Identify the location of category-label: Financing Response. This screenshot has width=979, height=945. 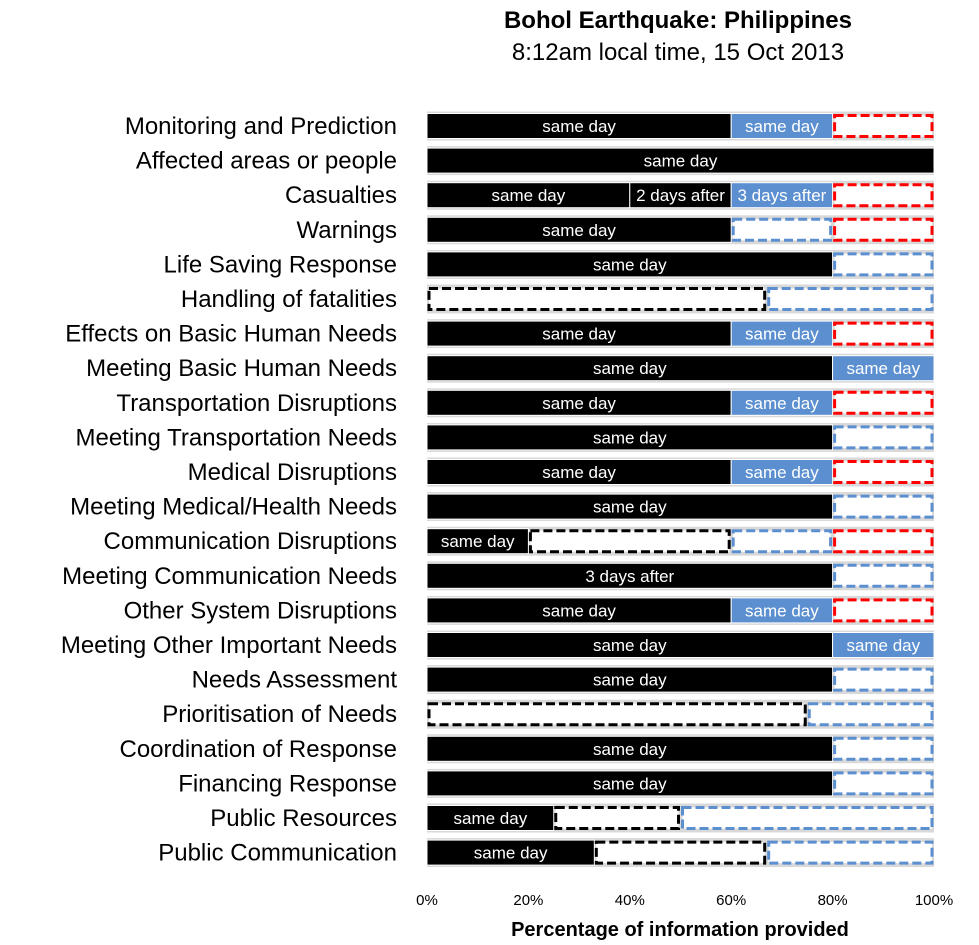
(287, 783).